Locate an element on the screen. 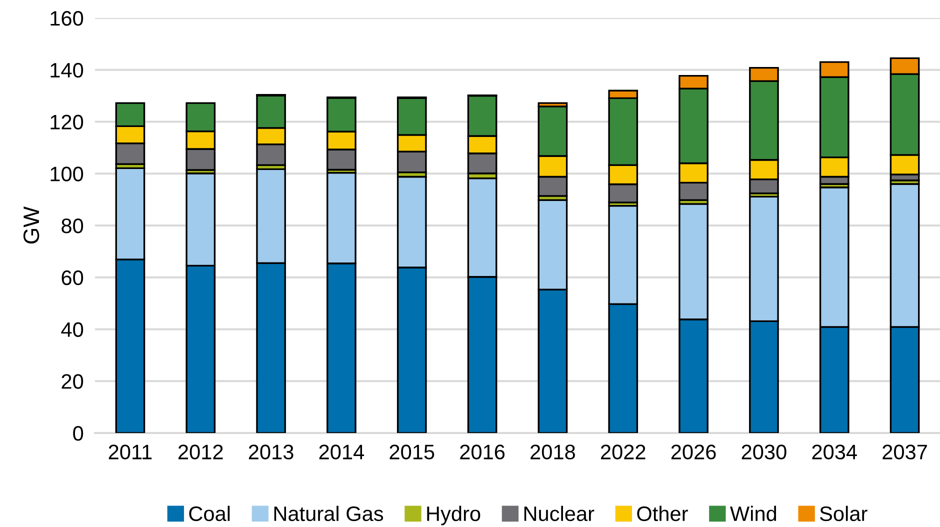 This screenshot has width=940, height=527. x-tick-label: 2034 is located at coordinates (834, 452).